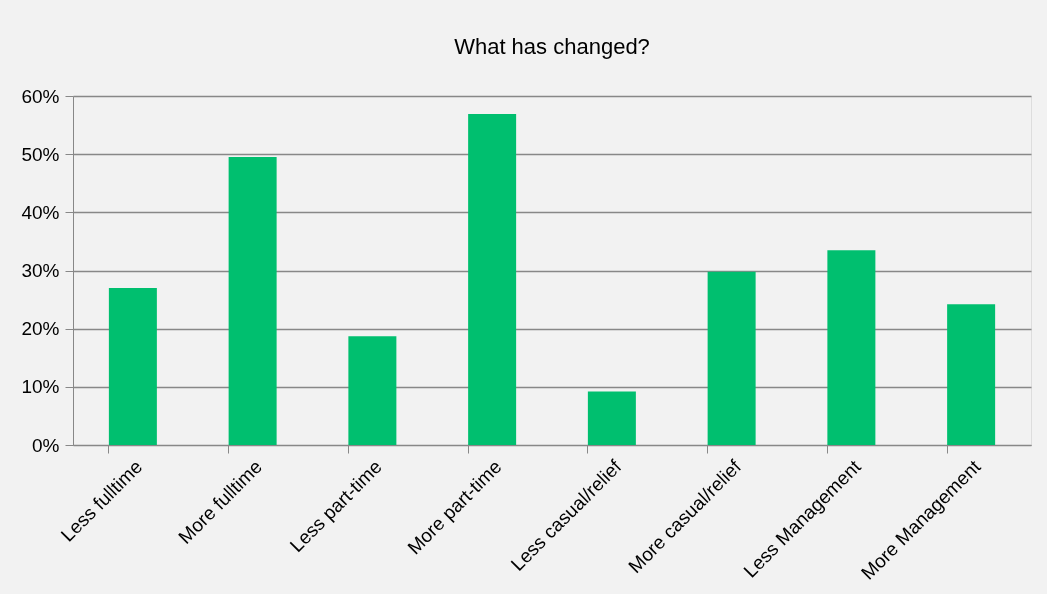 The image size is (1047, 594). I want to click on y-tick-label: 0%, so click(46, 445).